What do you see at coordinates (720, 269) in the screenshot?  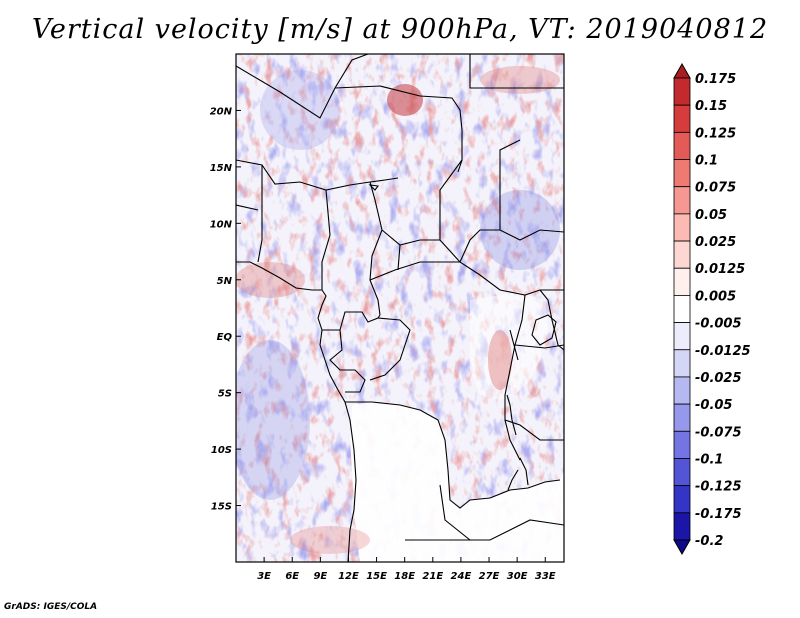 I see `colorbar-level-label: 0.0125` at bounding box center [720, 269].